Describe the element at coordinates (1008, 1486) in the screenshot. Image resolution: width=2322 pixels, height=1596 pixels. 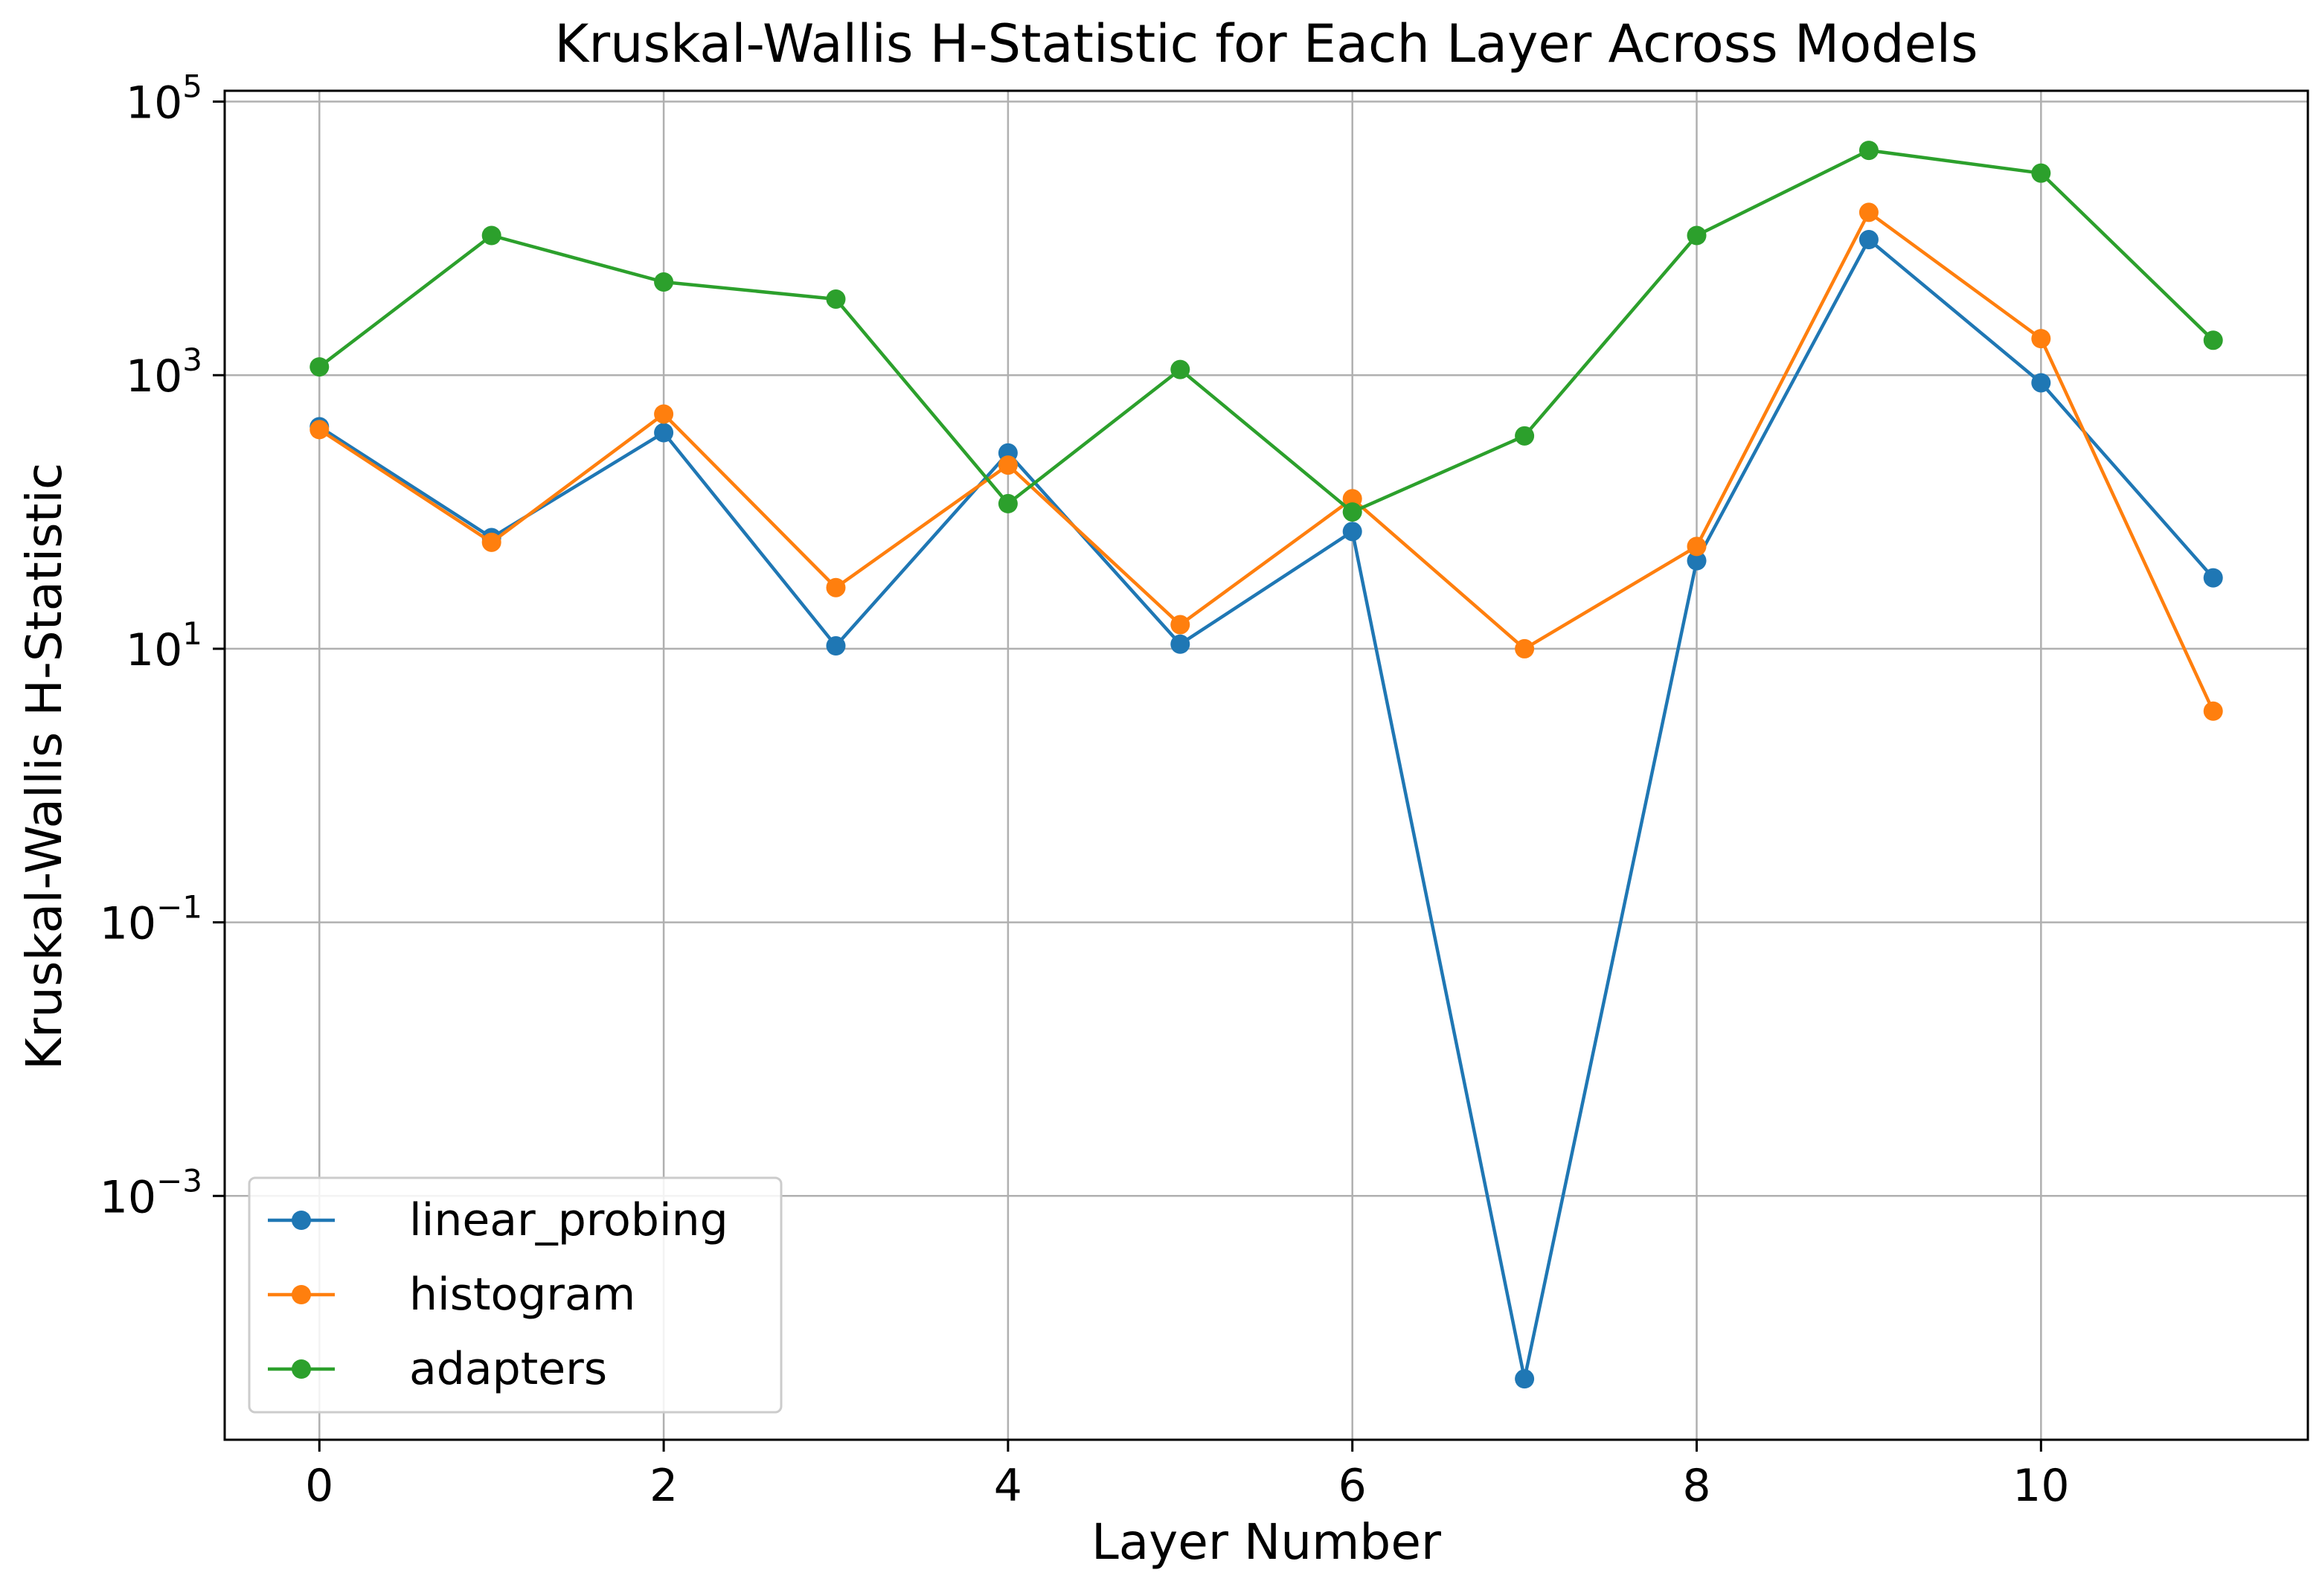
I see `x-tick-label: 4` at that location.